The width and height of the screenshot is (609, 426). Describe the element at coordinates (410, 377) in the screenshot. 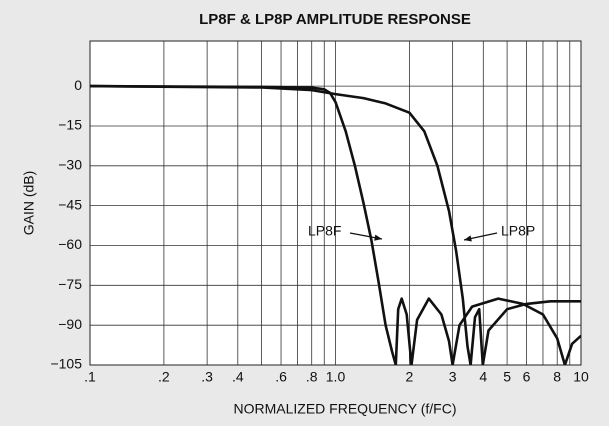

I see `x-tick-label: 2` at that location.